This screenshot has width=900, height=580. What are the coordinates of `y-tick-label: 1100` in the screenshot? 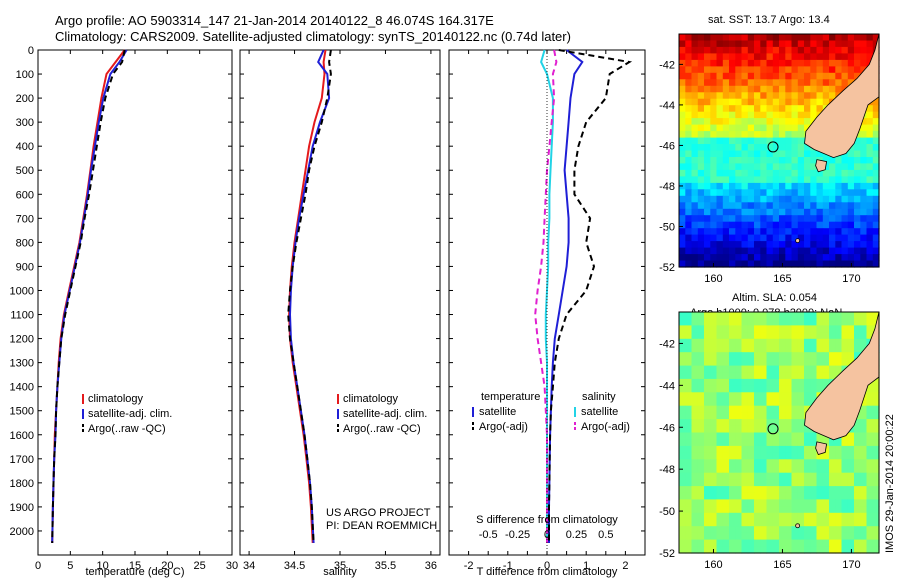 It's located at (22, 316).